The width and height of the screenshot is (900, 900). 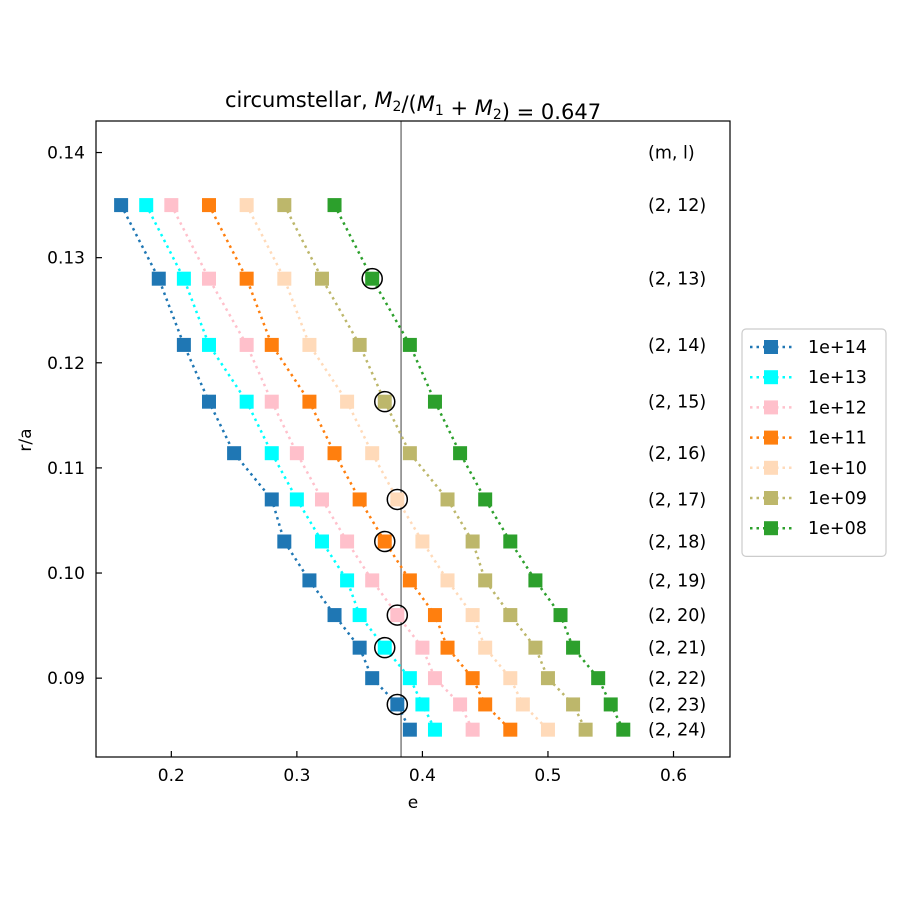 I want to click on y-axis-label: r/a, so click(x=26, y=439).